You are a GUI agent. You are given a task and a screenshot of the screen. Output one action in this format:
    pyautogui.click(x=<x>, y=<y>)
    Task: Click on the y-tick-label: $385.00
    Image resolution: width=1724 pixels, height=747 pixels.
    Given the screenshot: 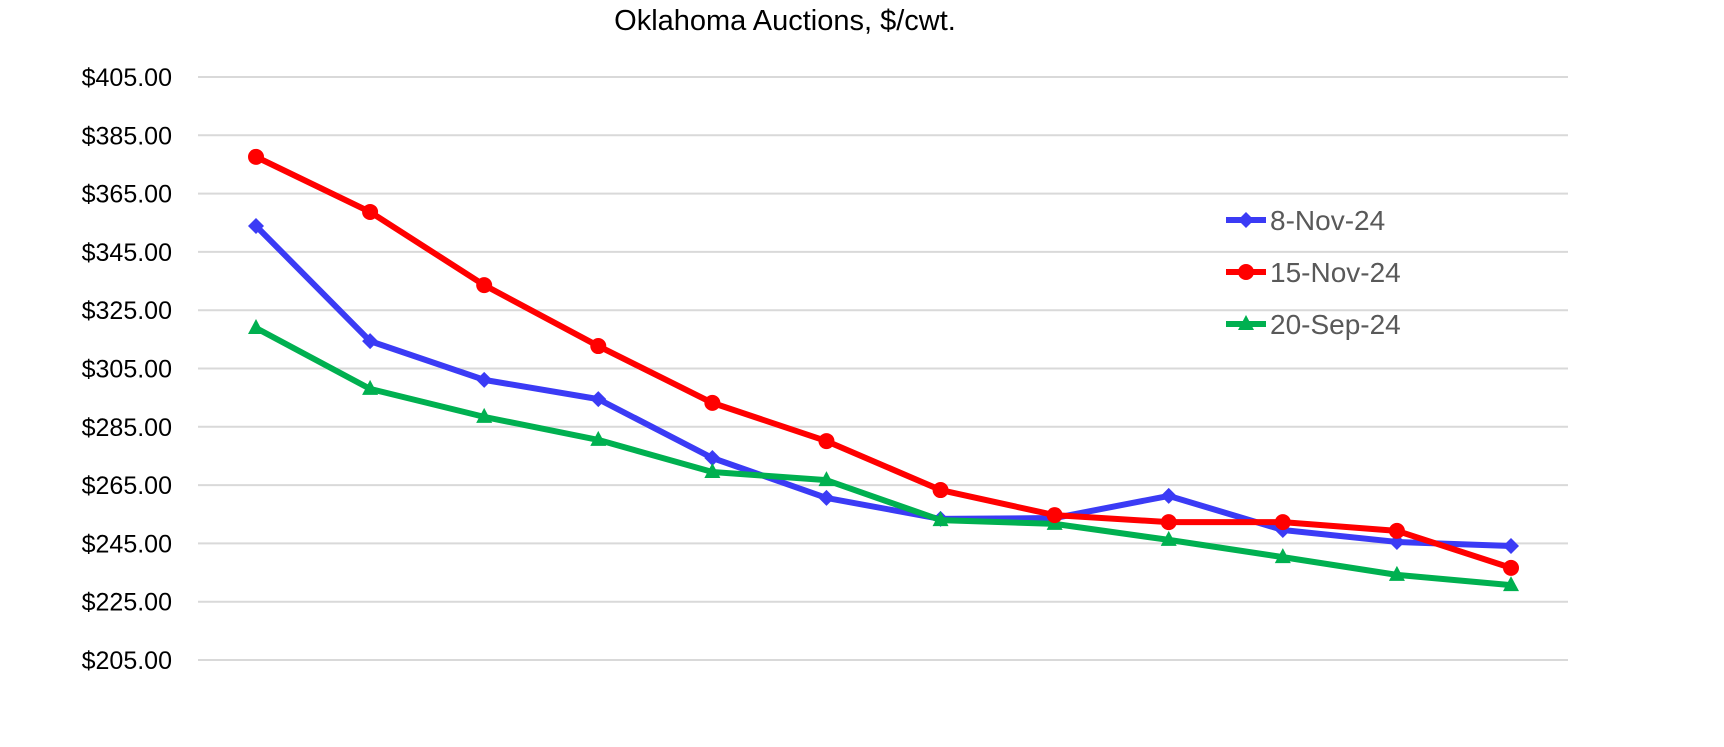 What is the action you would take?
    pyautogui.click(x=127, y=136)
    